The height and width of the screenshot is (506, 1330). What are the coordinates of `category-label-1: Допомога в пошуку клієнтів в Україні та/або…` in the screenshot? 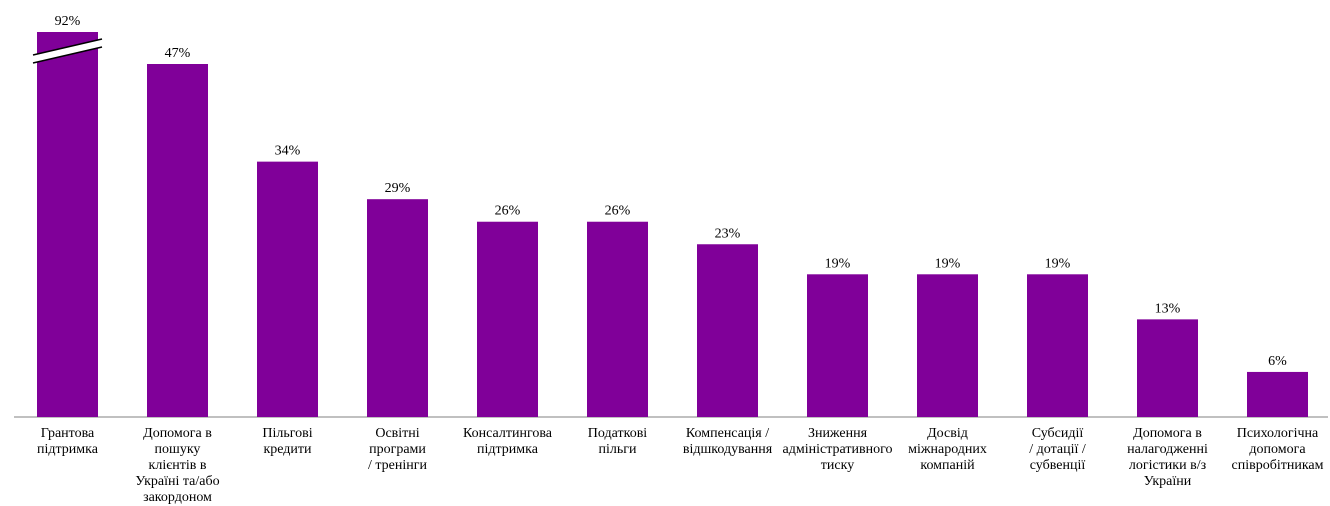 It's located at (177, 465).